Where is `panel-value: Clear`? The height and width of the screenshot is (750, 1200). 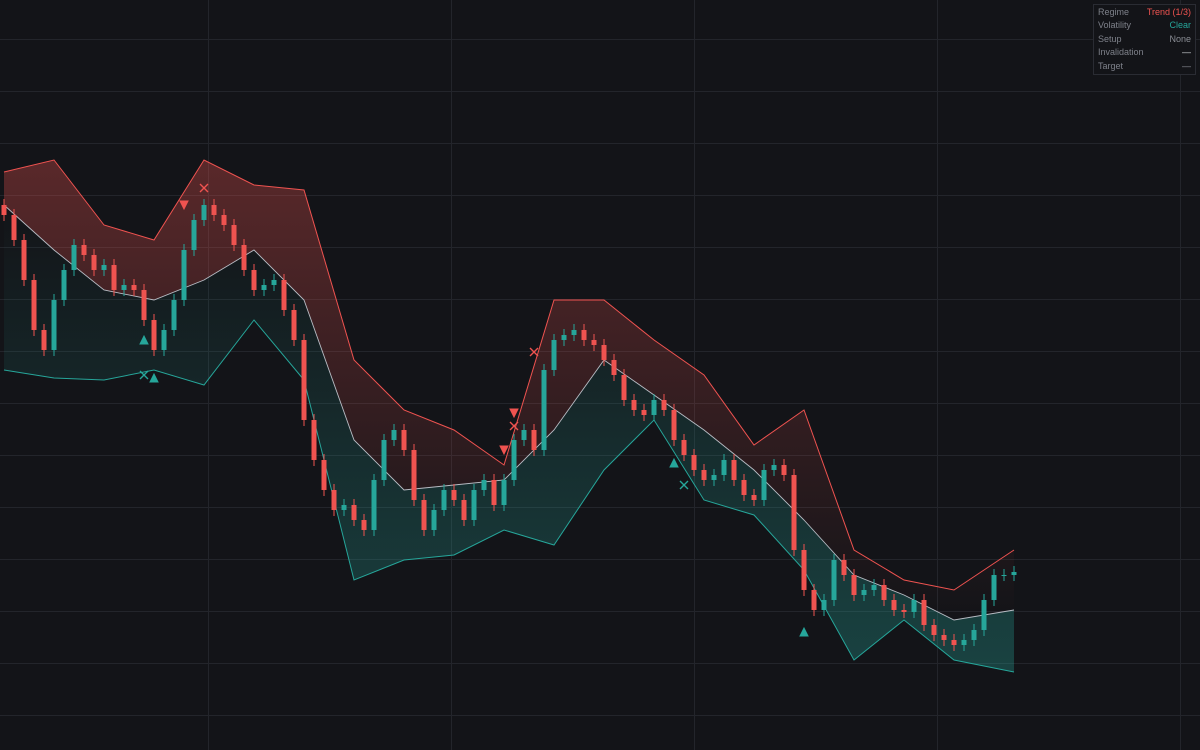
panel-value: Clear is located at coordinates (1180, 25).